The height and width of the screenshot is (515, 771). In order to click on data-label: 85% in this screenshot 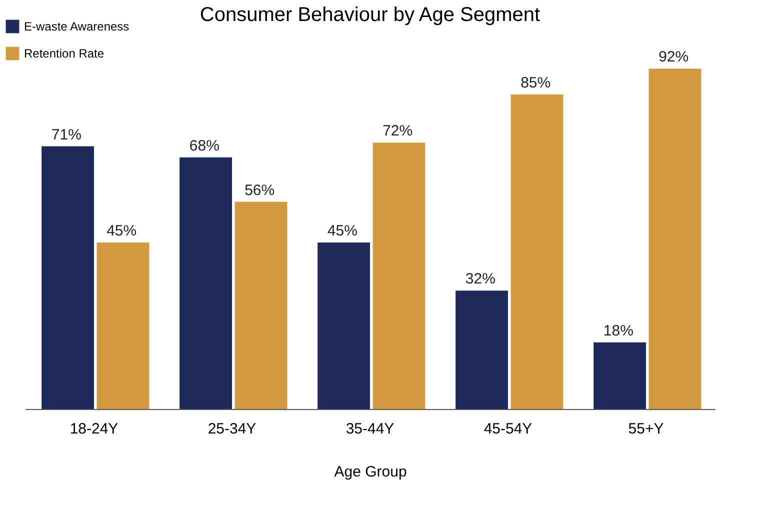, I will do `click(535, 83)`.